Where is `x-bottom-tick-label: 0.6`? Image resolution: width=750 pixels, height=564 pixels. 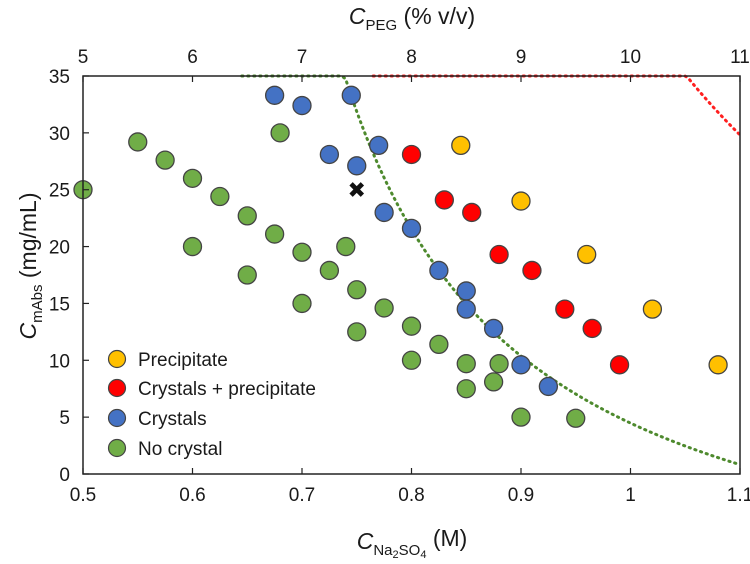 x-bottom-tick-label: 0.6 is located at coordinates (192, 495).